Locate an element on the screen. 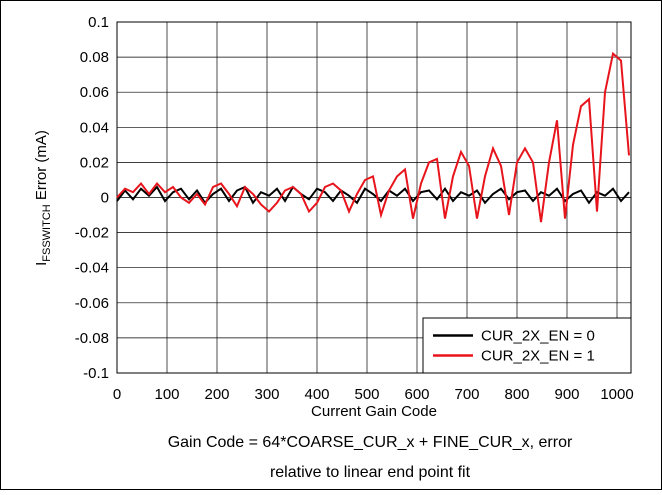  x-tick-label: 300 is located at coordinates (266, 394).